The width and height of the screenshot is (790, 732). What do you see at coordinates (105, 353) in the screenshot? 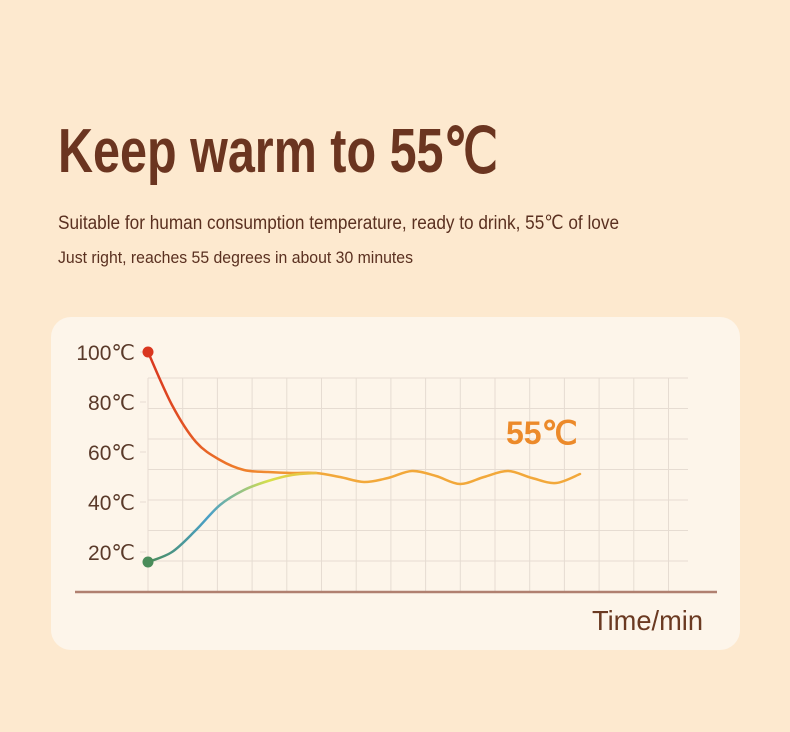
I see `y-tick-label: 100℃` at bounding box center [105, 353].